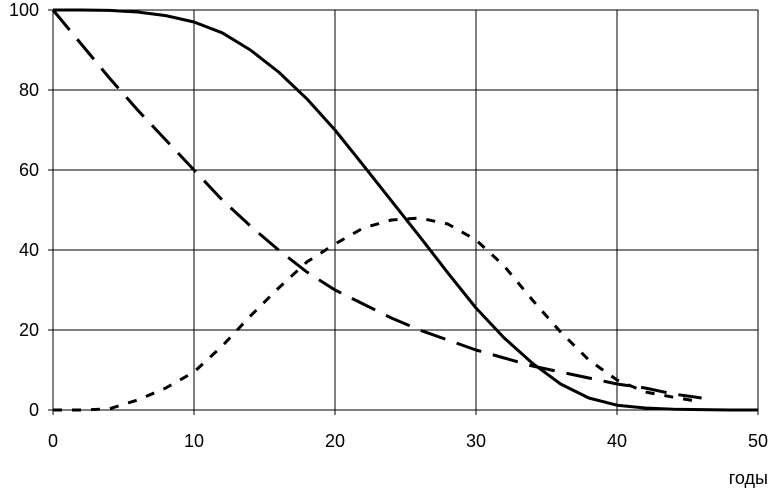 The image size is (771, 488). I want to click on y-axis-ticks: 0 20 40 60 80 100, so click(31, 210).